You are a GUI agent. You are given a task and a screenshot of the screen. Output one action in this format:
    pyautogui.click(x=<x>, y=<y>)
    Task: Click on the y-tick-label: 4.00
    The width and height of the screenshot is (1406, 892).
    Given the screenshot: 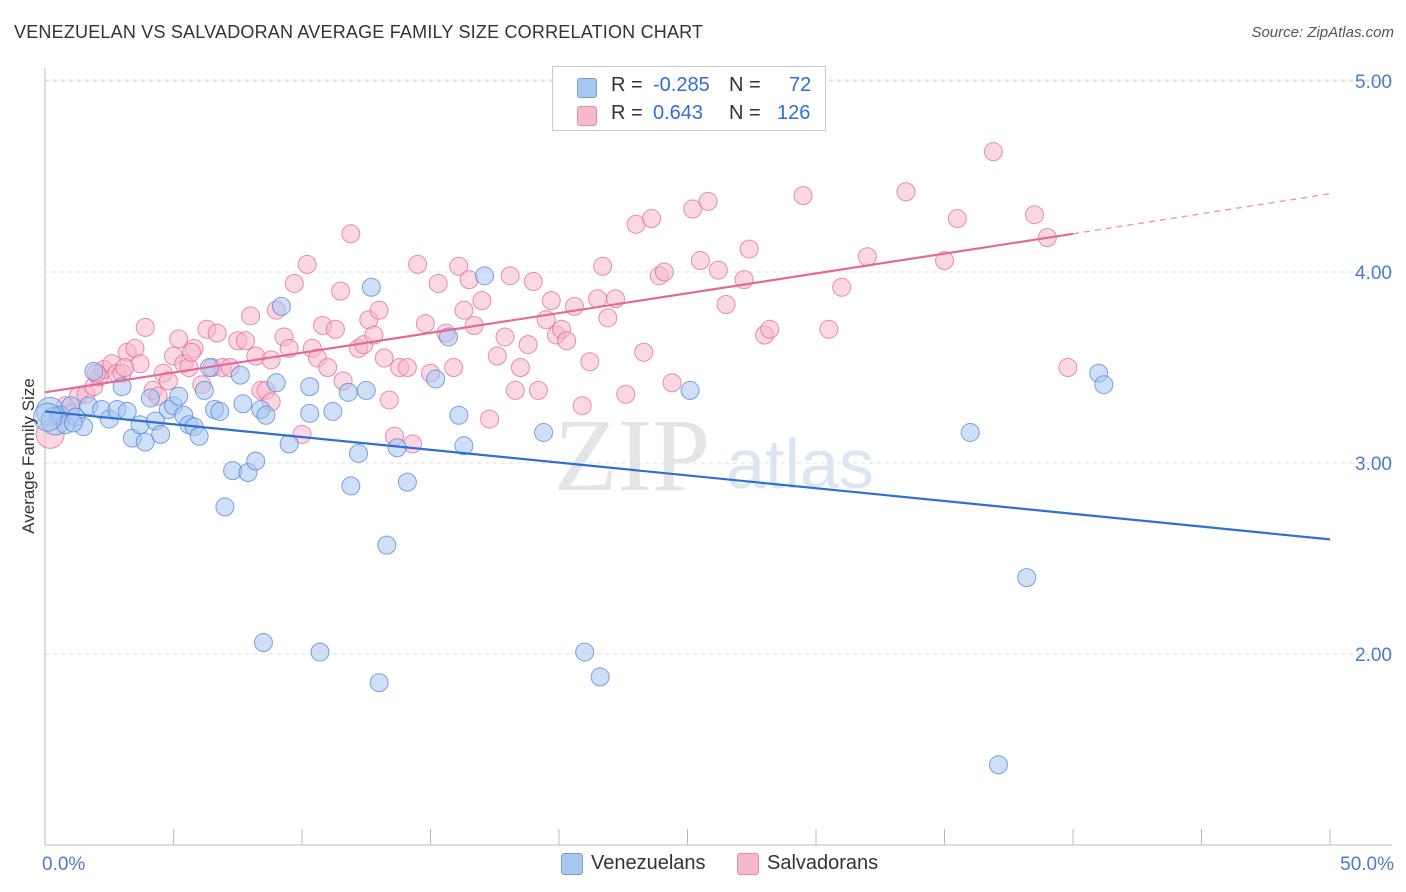 What is the action you would take?
    pyautogui.click(x=1373, y=273)
    